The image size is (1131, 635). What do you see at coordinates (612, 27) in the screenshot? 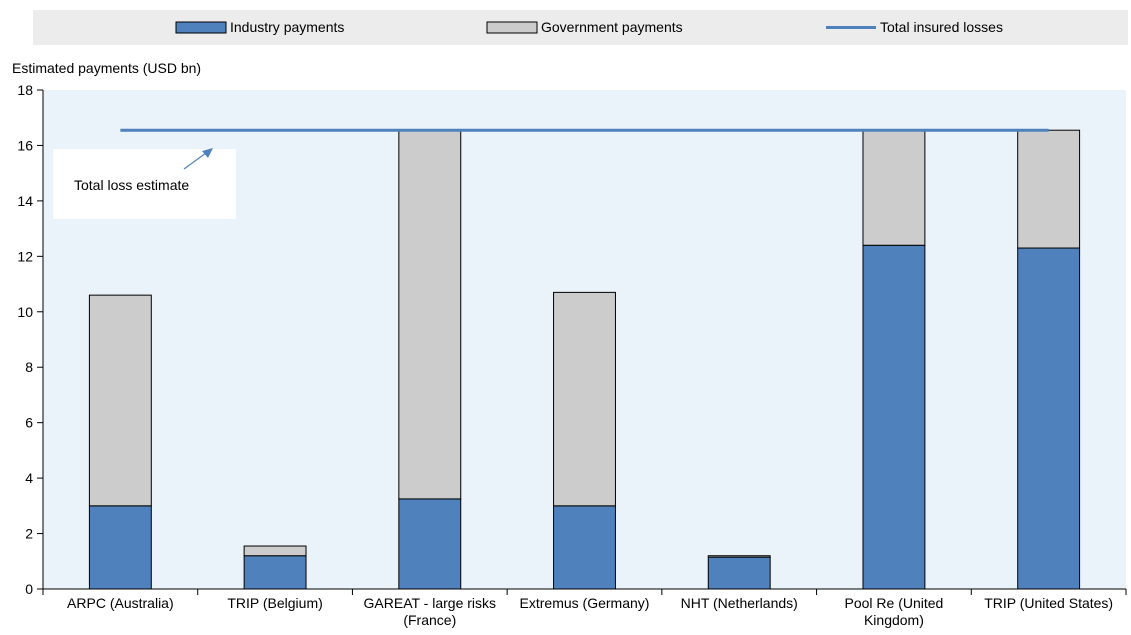
I see `legend-label-government: Government payments` at bounding box center [612, 27].